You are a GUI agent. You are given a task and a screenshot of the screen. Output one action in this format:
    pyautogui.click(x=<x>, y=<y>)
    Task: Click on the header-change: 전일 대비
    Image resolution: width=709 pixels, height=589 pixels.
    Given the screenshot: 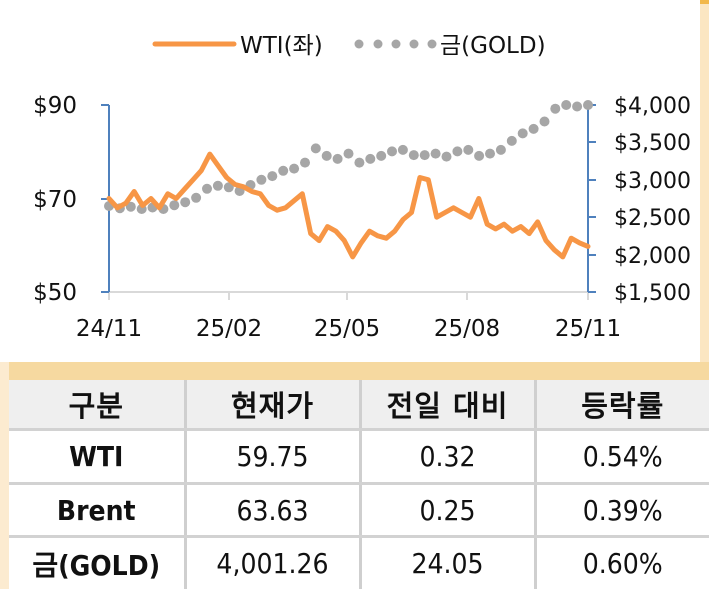 What is the action you would take?
    pyautogui.click(x=448, y=405)
    